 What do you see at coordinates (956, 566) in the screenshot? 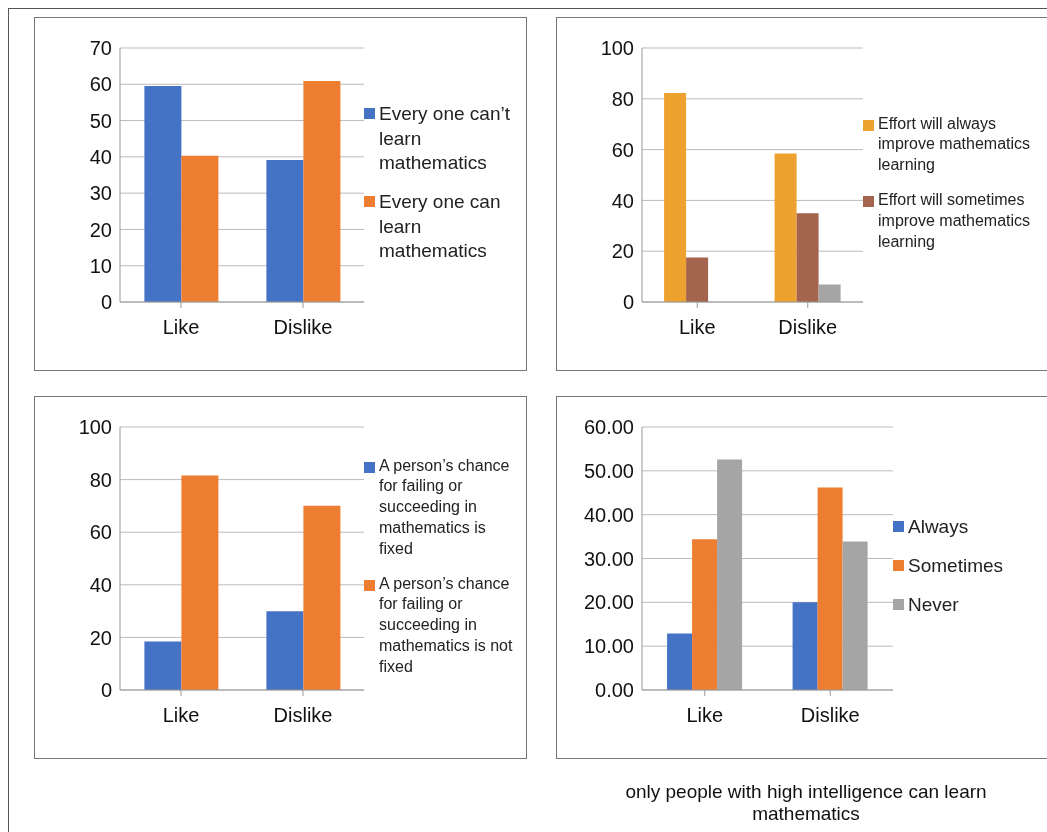
I see `legend-label: Sometimes` at bounding box center [956, 566].